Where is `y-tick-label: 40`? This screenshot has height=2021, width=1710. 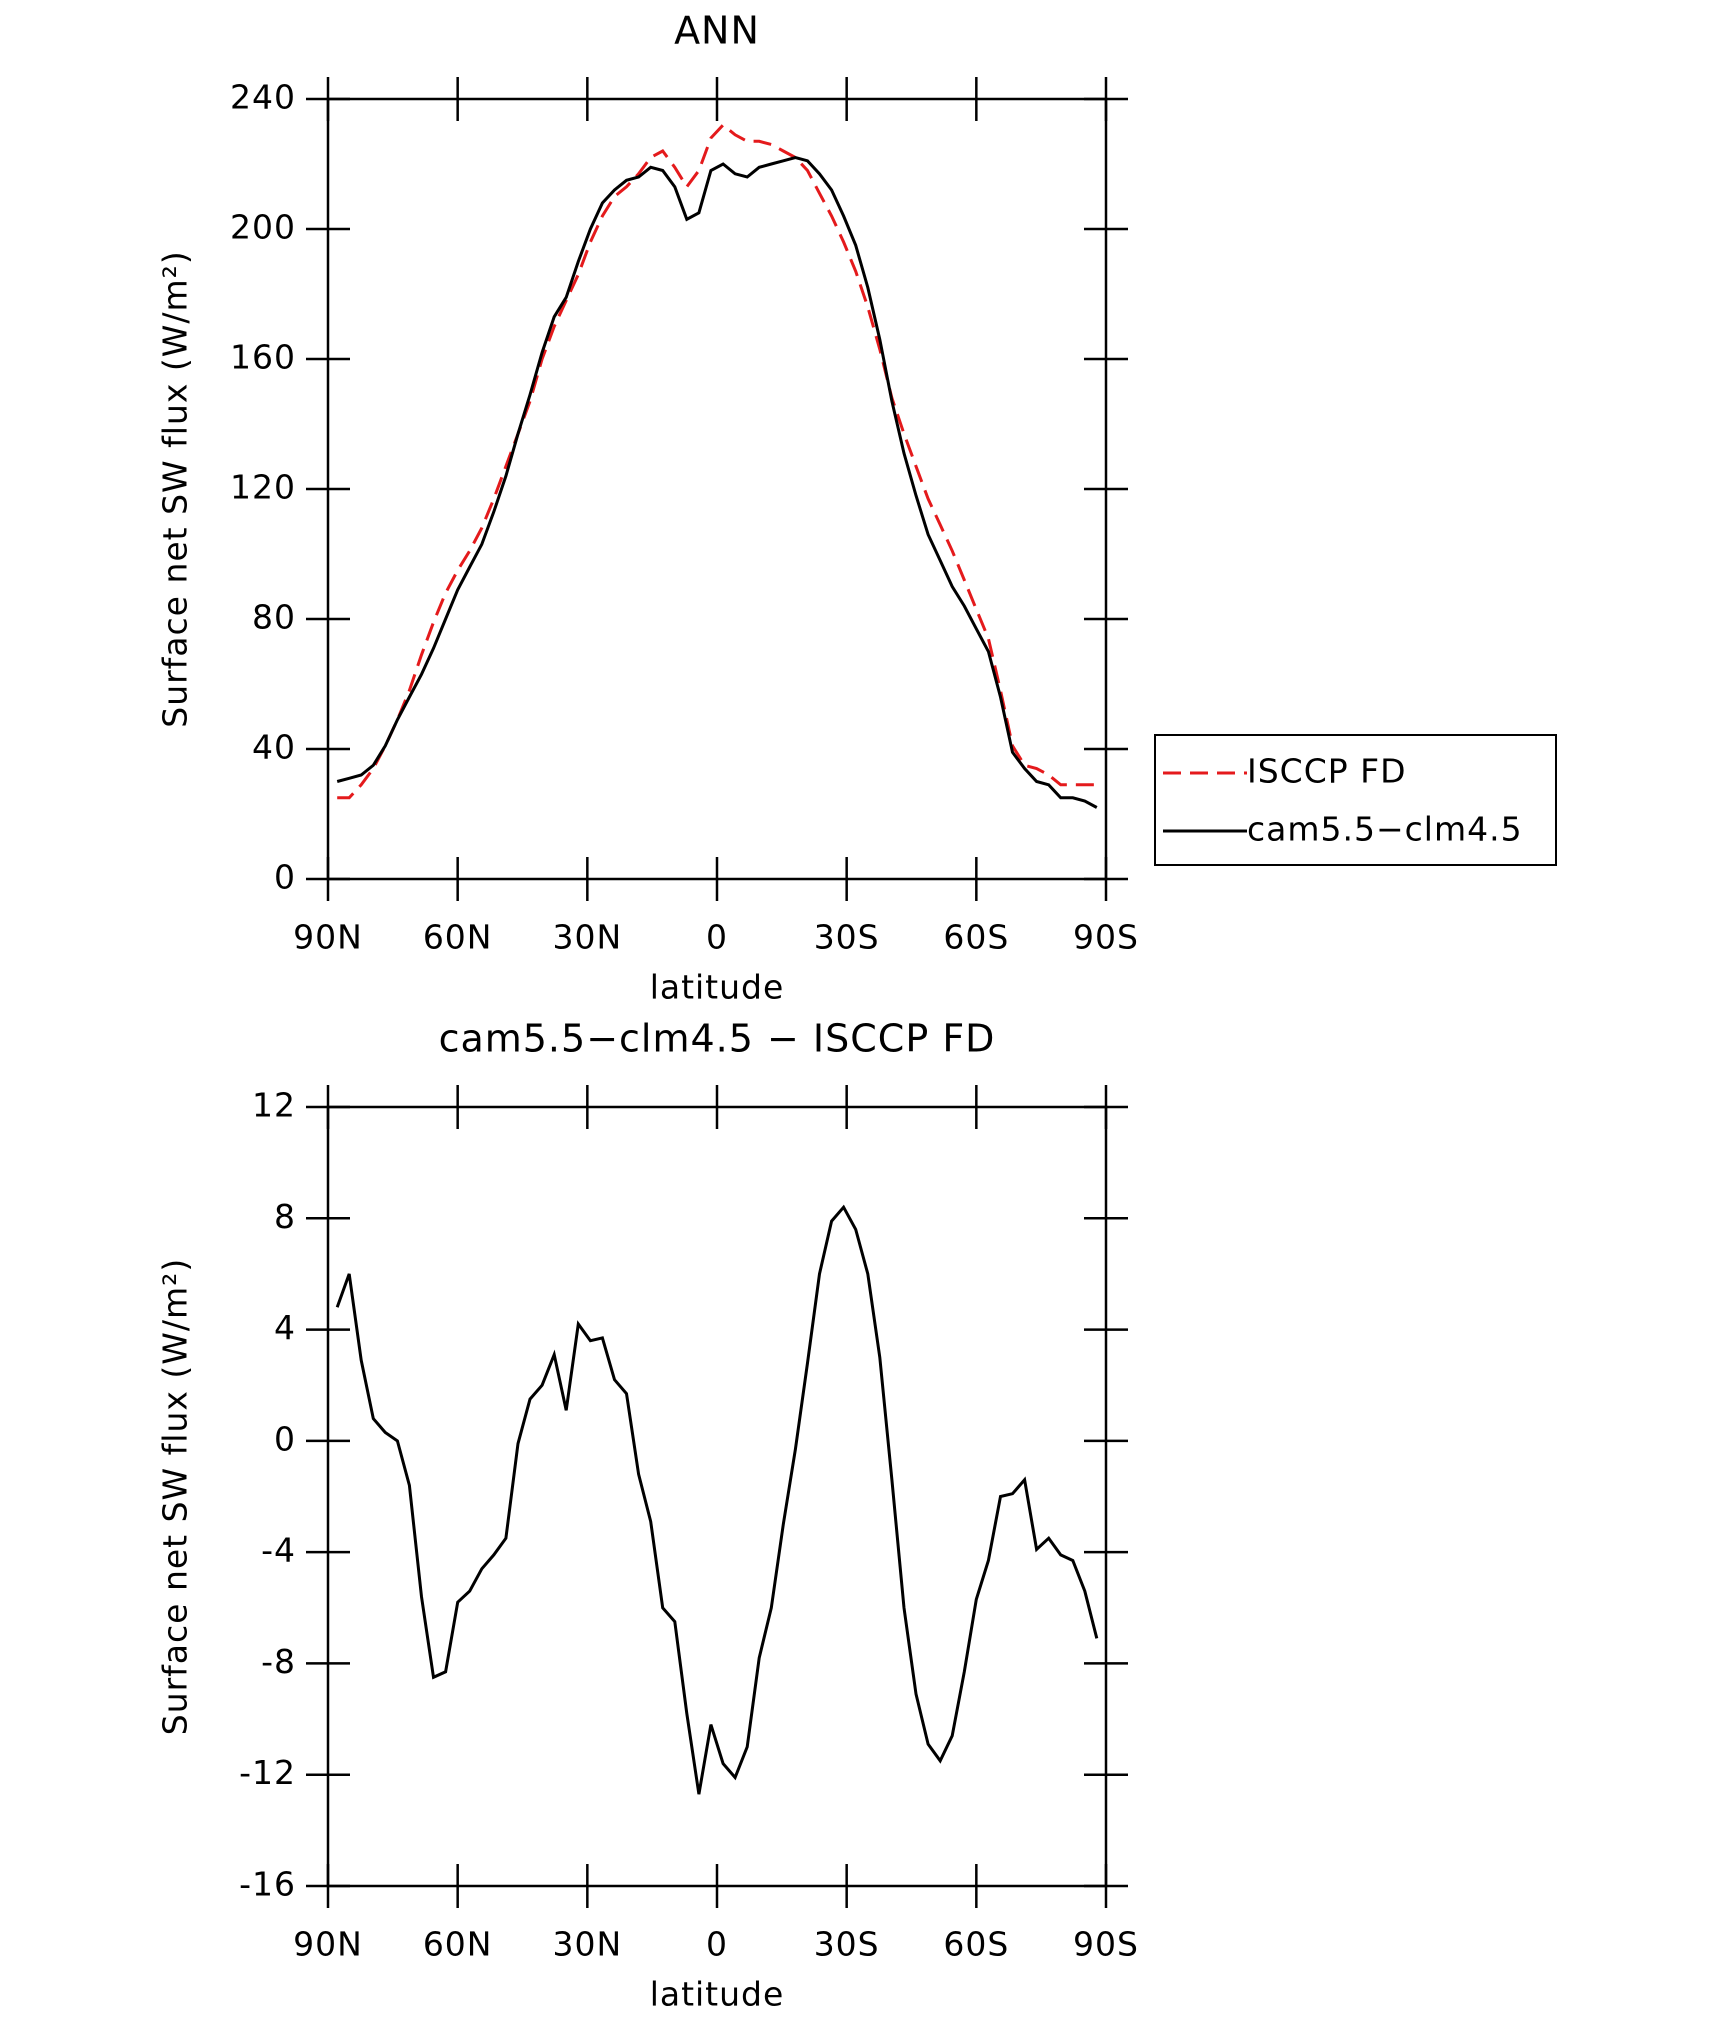 y-tick-label: 40 is located at coordinates (274, 747).